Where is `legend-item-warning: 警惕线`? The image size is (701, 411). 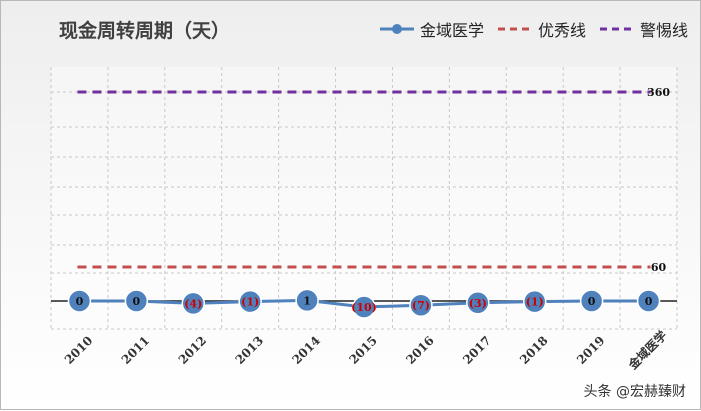 legend-item-warning: 警惕线 is located at coordinates (643, 29).